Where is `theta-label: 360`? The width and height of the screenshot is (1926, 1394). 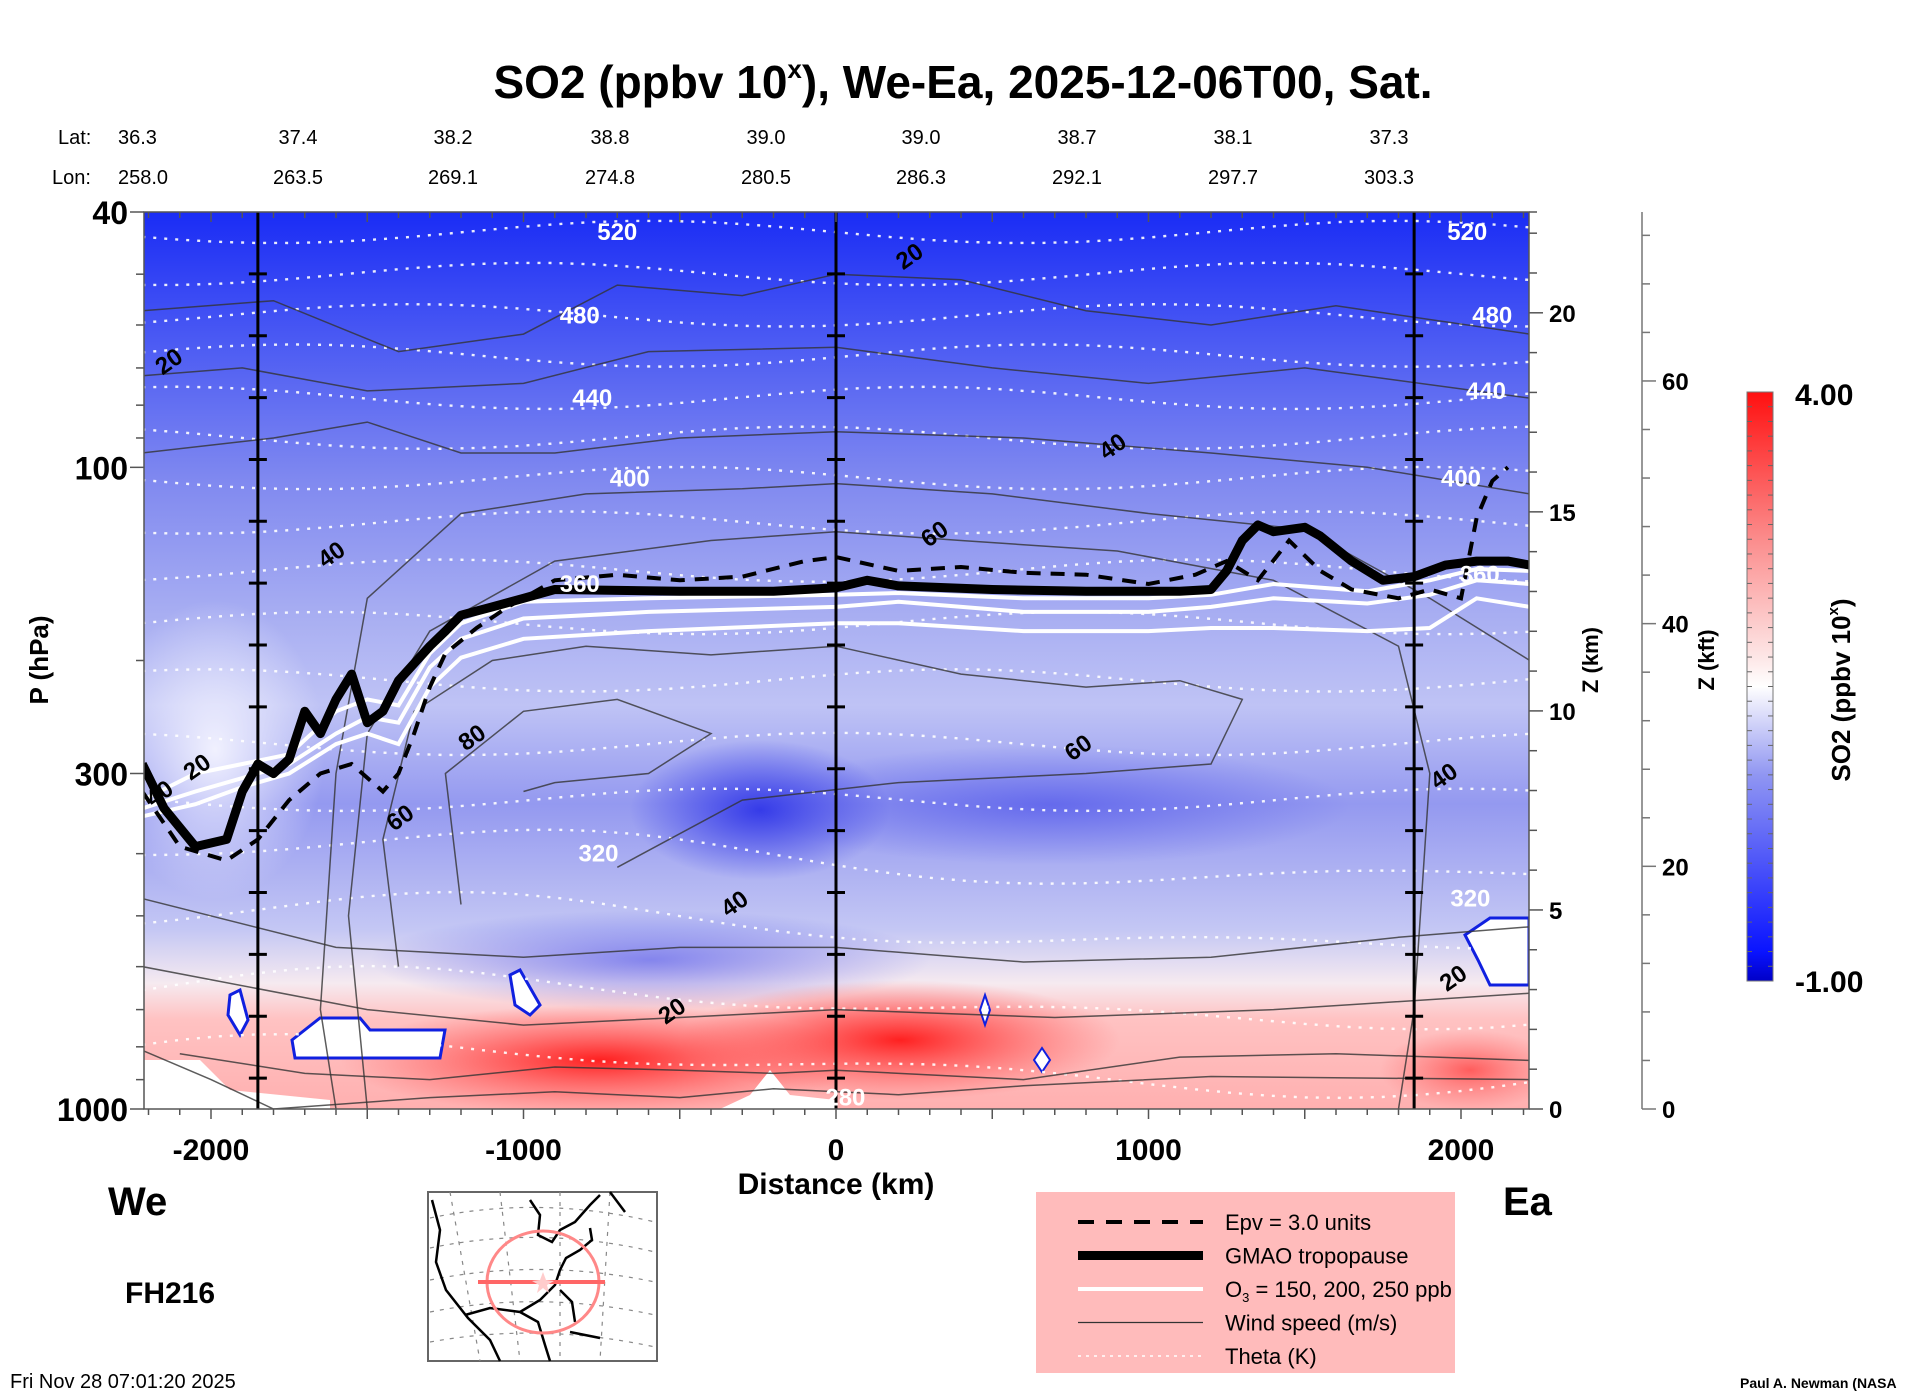
theta-label: 360 is located at coordinates (580, 584).